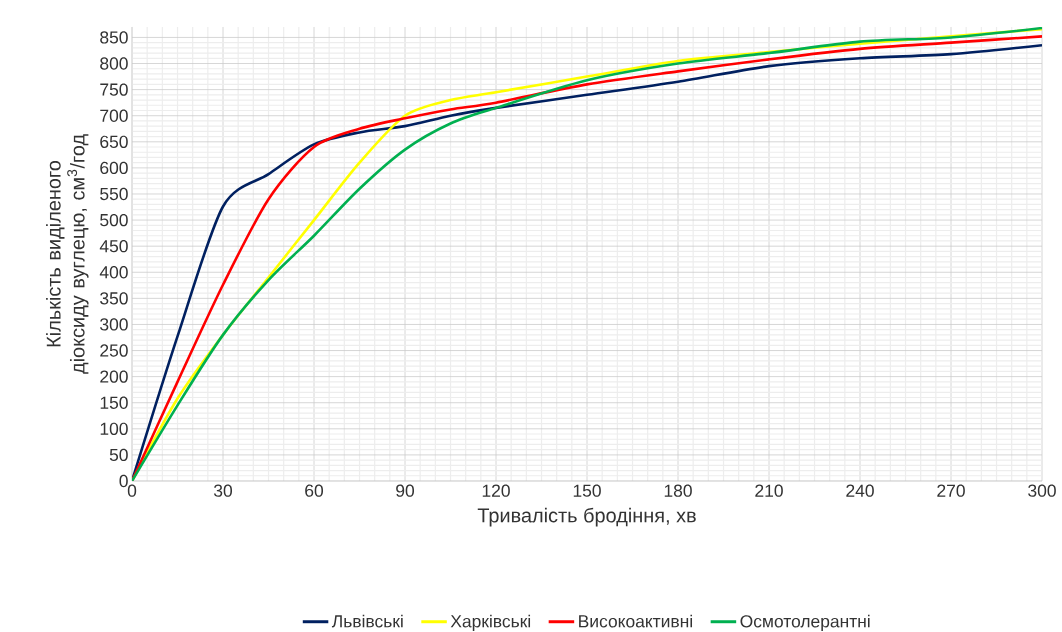 The height and width of the screenshot is (632, 1062). I want to click on y-tick-label: 200, so click(114, 376).